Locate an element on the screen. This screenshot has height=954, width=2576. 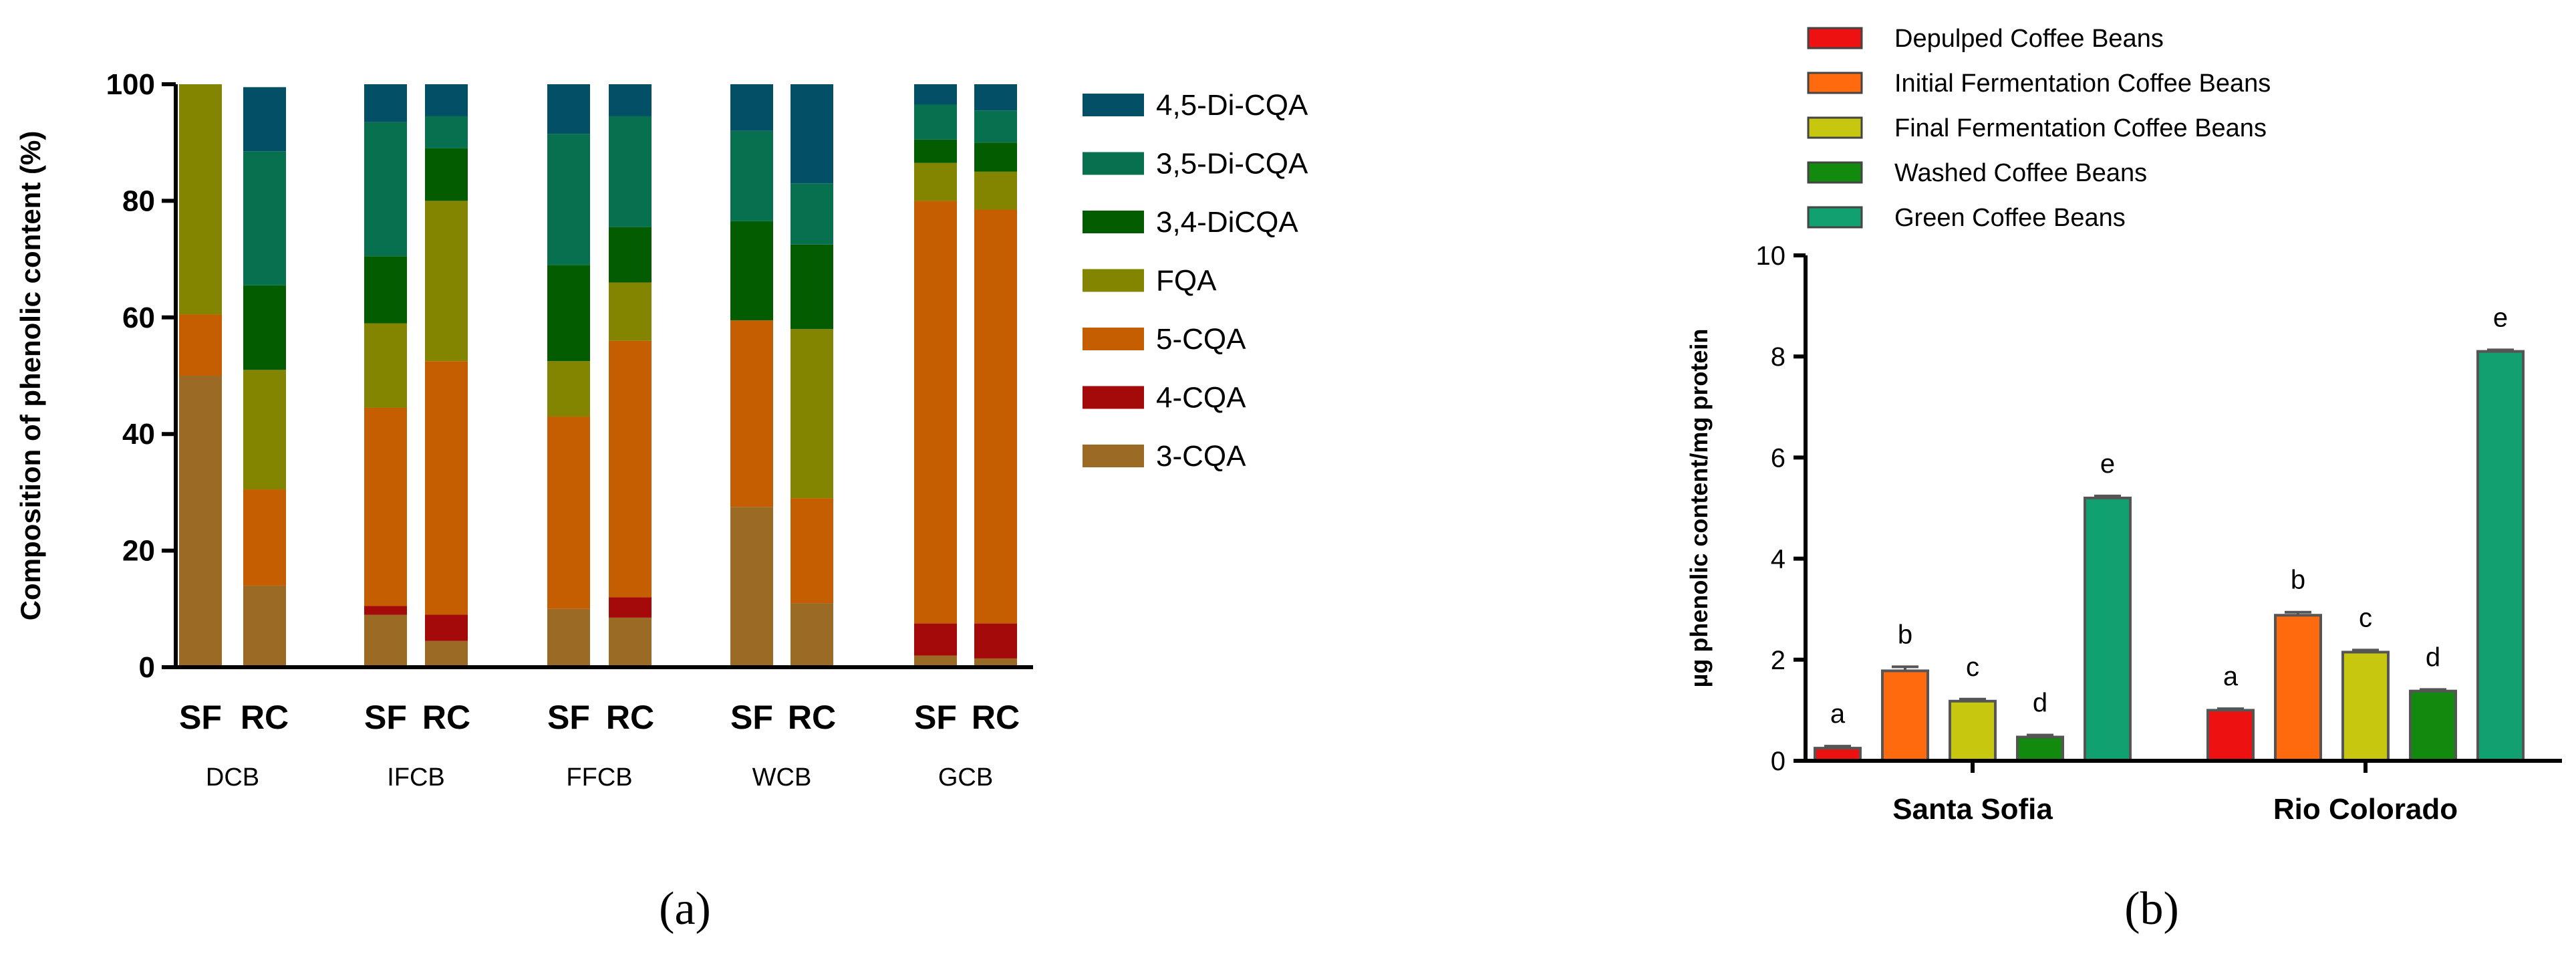
panel-a-group-label-ffcb: FFCB is located at coordinates (599, 777).